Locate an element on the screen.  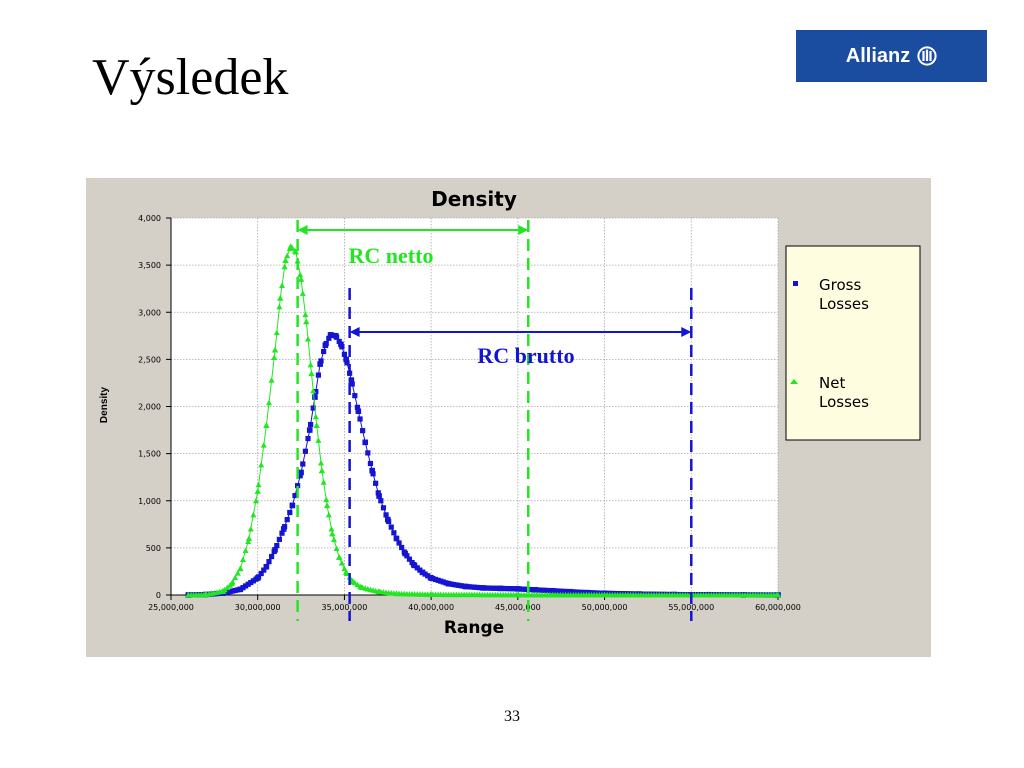
x-tick-label: 40,000,000 is located at coordinates (431, 607).